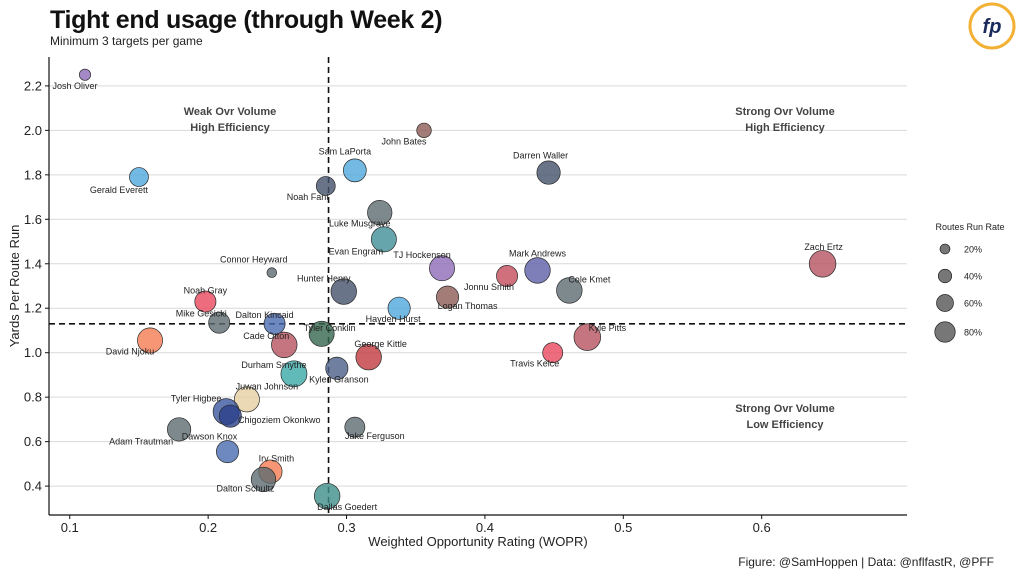  What do you see at coordinates (33, 308) in the screenshot?
I see `y-tick-label: 1.2` at bounding box center [33, 308].